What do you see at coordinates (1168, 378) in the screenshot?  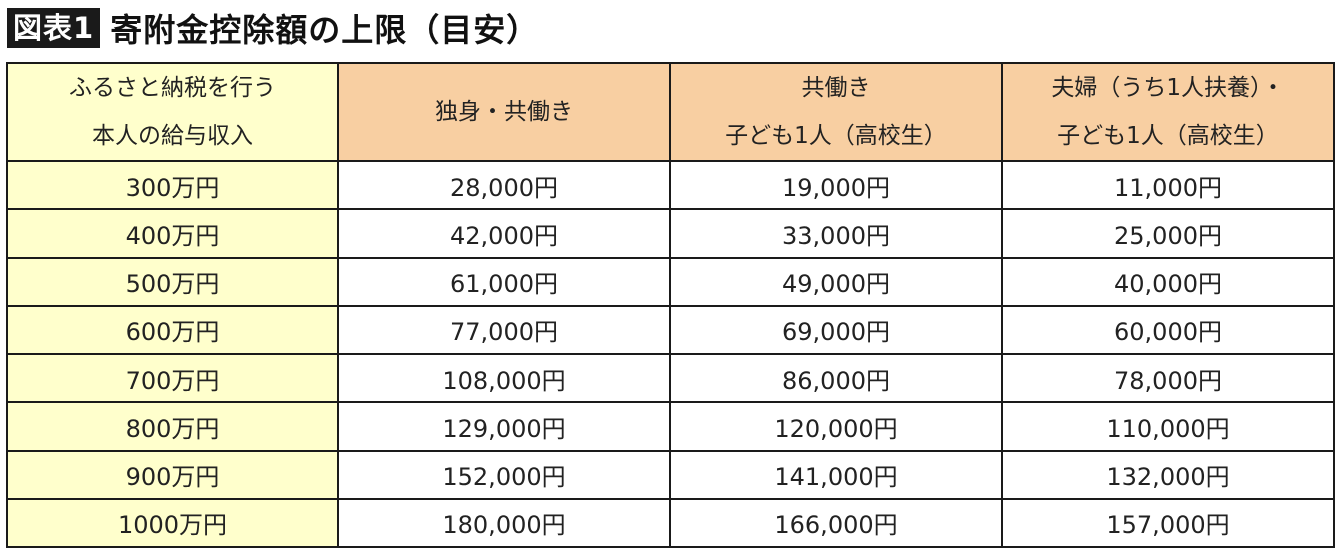 I see `couple-child-limit-cell: 78,000円` at bounding box center [1168, 378].